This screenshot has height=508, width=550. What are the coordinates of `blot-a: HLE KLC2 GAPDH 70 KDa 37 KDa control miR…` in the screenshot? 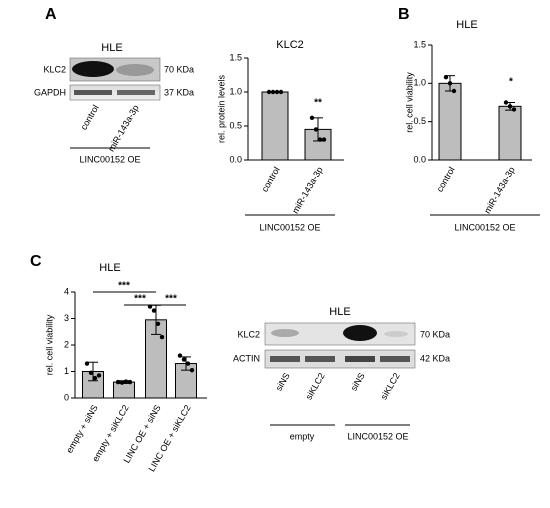 It's located at (114, 103).